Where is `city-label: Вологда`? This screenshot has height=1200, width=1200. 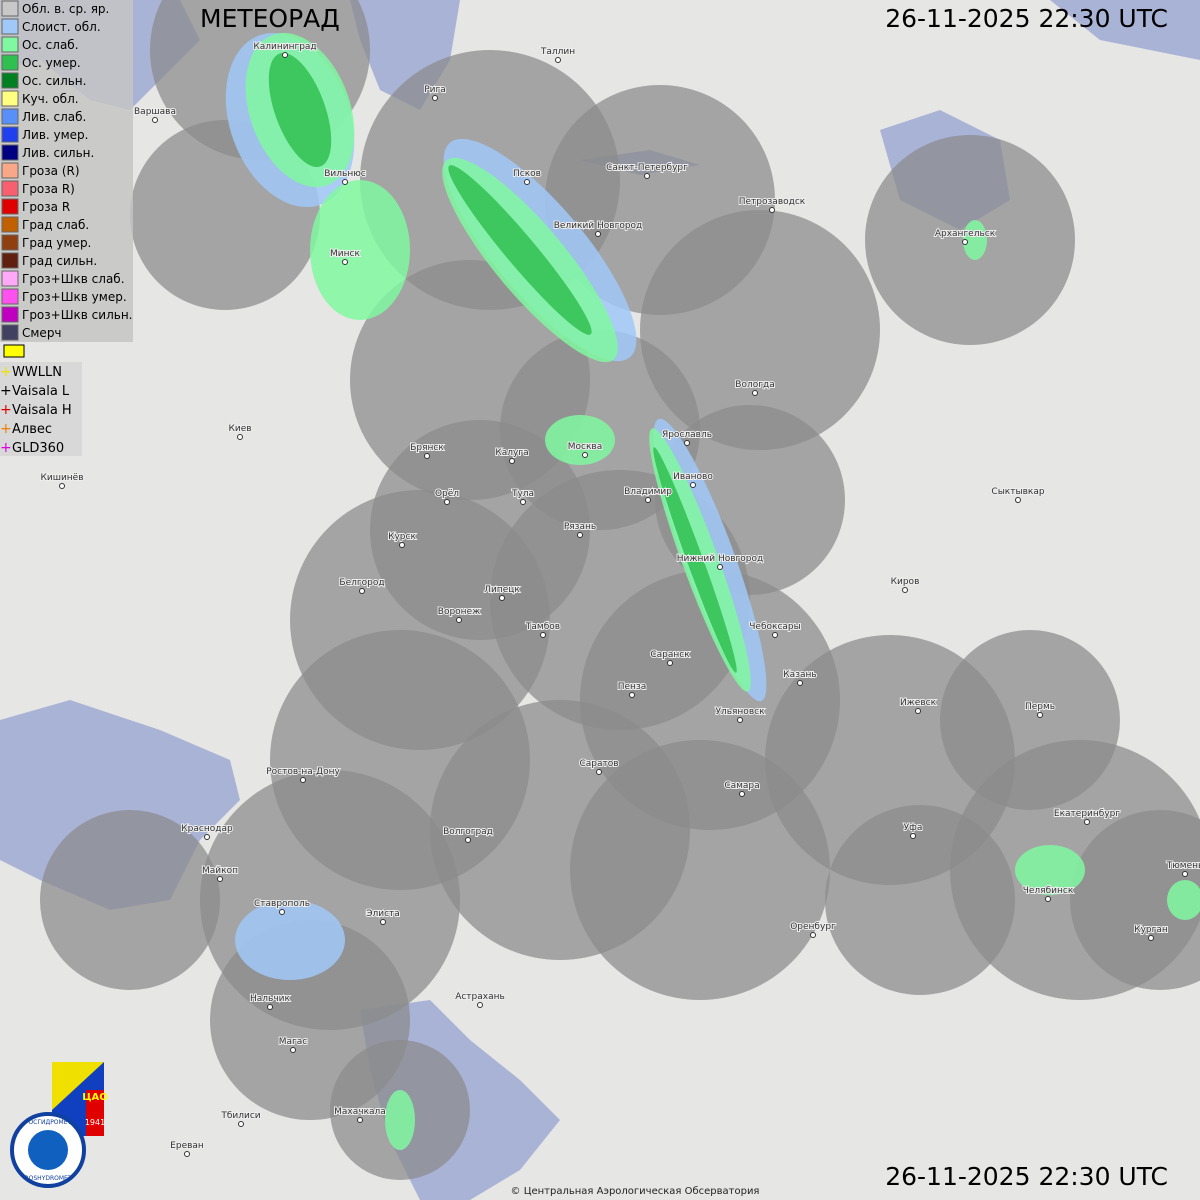 city-label: Вологда is located at coordinates (754, 385).